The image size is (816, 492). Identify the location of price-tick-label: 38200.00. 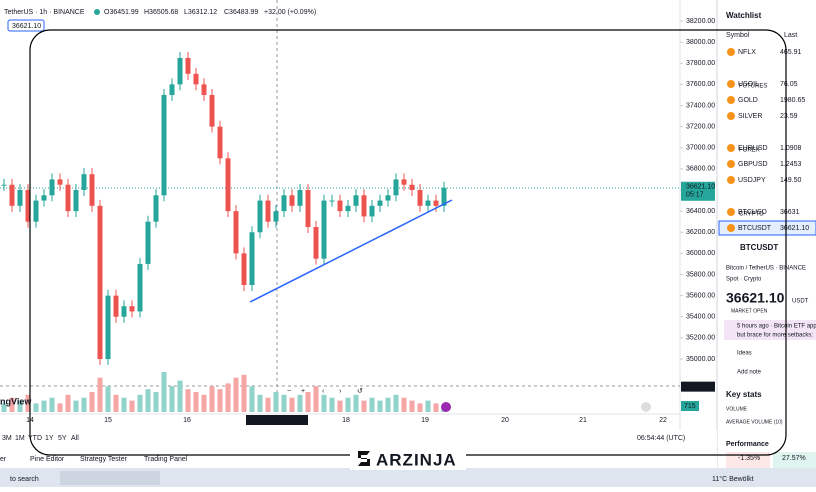
(700, 21).